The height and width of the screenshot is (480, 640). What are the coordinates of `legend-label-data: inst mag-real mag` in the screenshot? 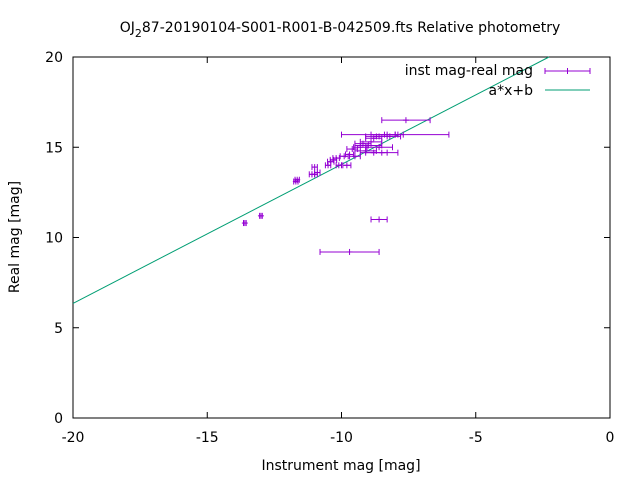 It's located at (469, 71).